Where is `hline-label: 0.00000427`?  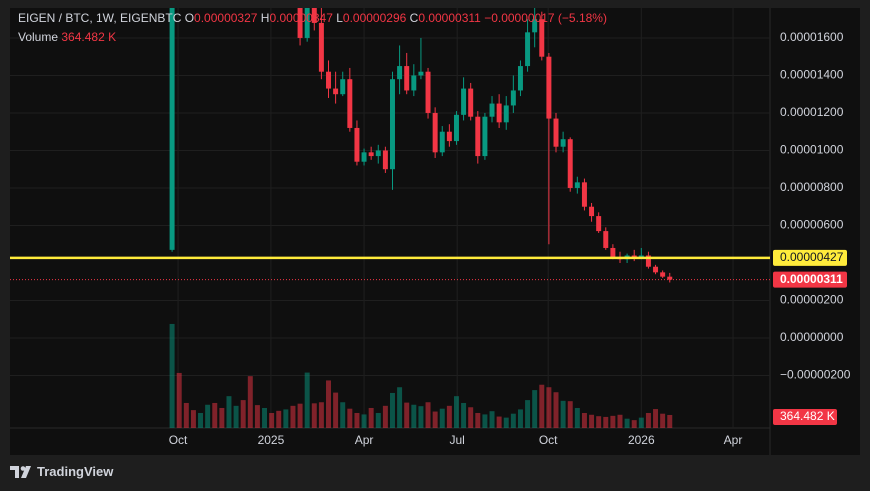
hline-label: 0.00000427 is located at coordinates (812, 257).